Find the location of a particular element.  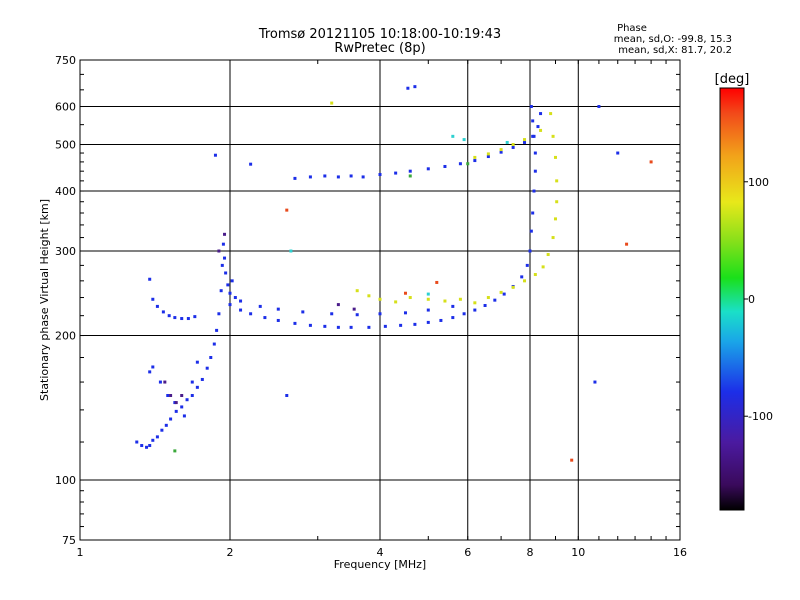

phase-heading: Phase is located at coordinates (632, 28).